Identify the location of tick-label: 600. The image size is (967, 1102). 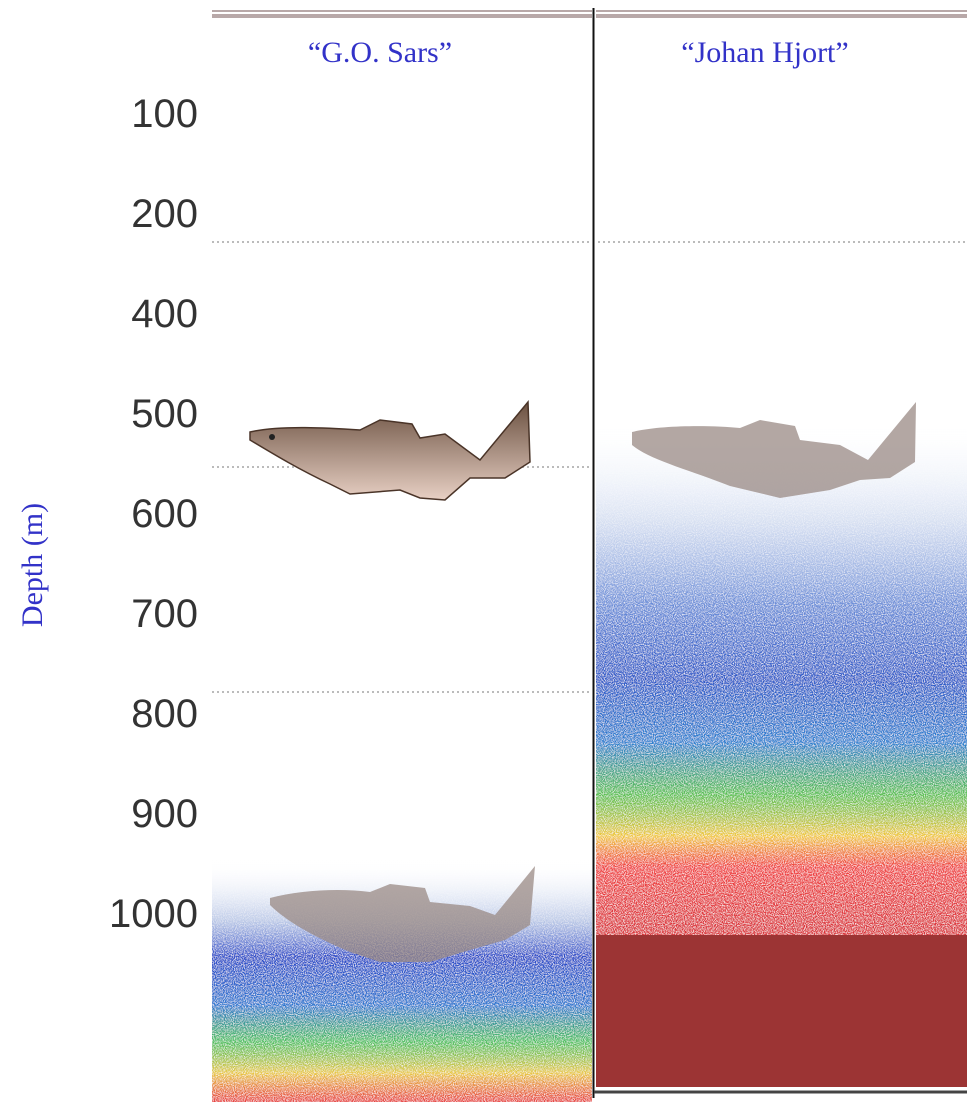
(164, 514).